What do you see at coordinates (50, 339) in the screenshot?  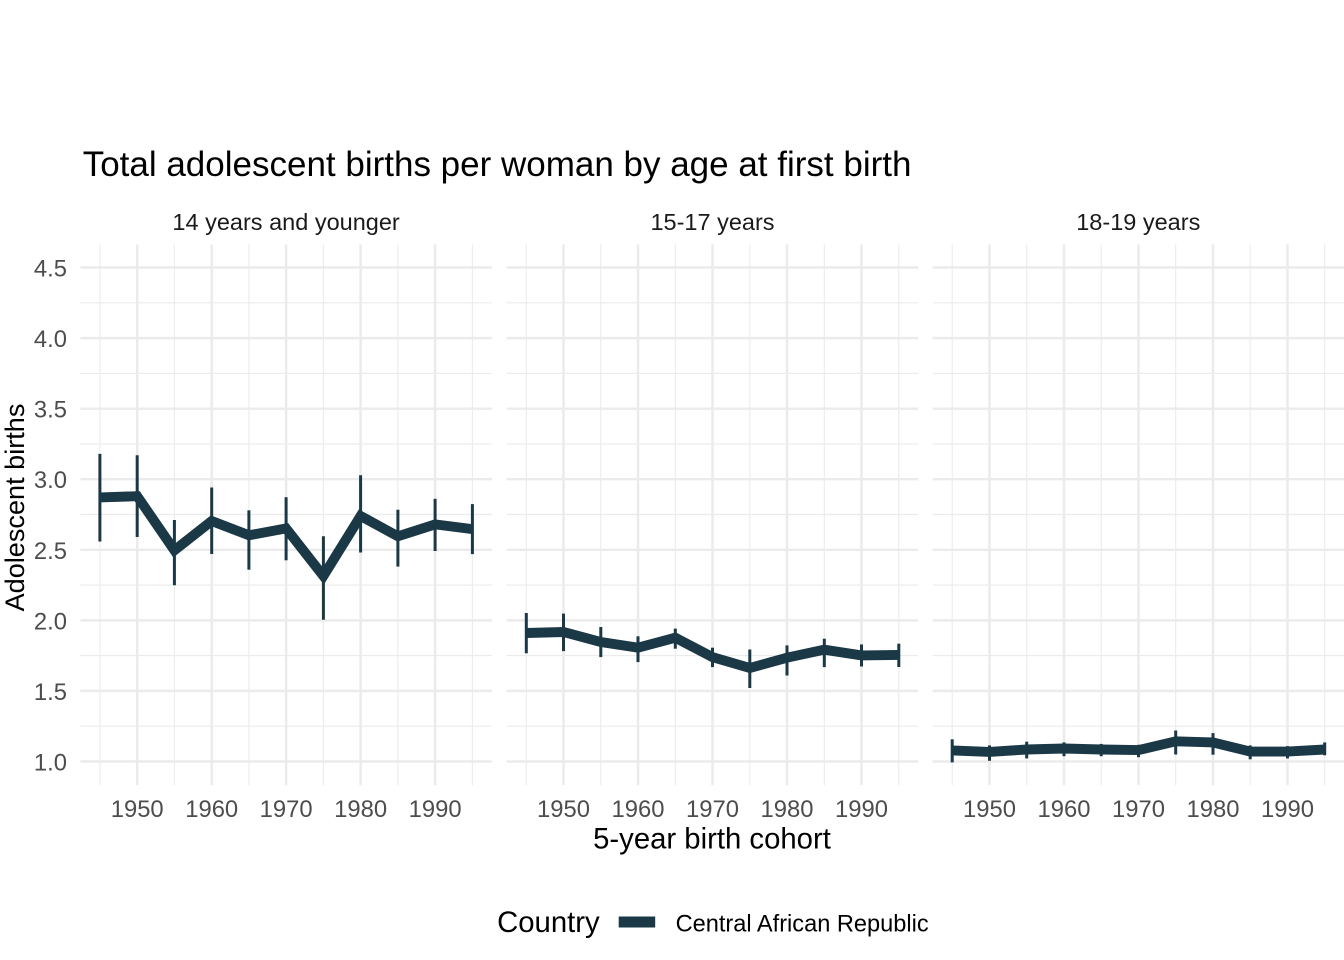 I see `svg-text: 4.0` at bounding box center [50, 339].